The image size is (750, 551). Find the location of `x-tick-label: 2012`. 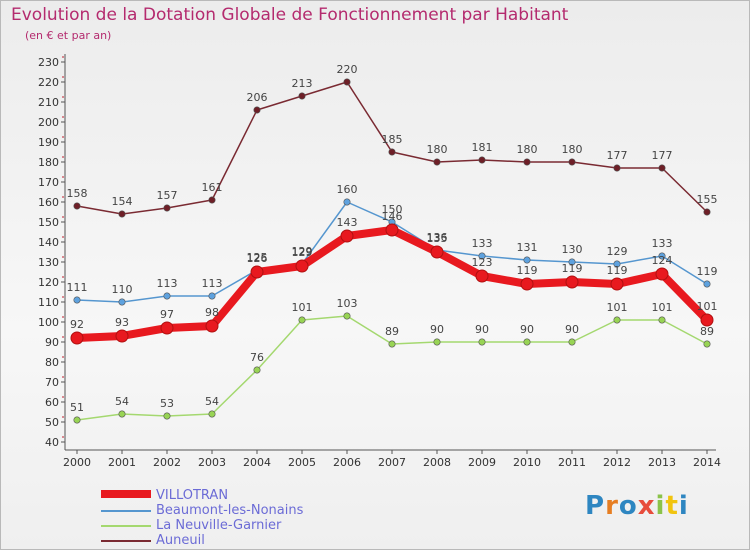

x-tick-label: 2012 is located at coordinates (617, 462).